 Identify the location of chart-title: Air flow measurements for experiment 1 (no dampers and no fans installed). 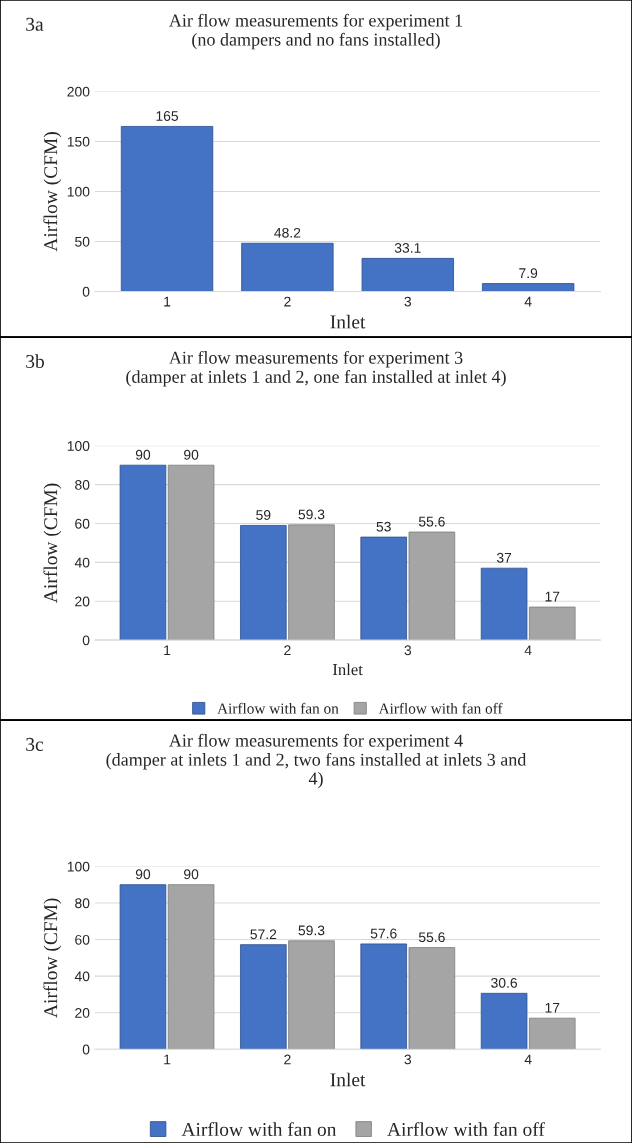
(316, 31).